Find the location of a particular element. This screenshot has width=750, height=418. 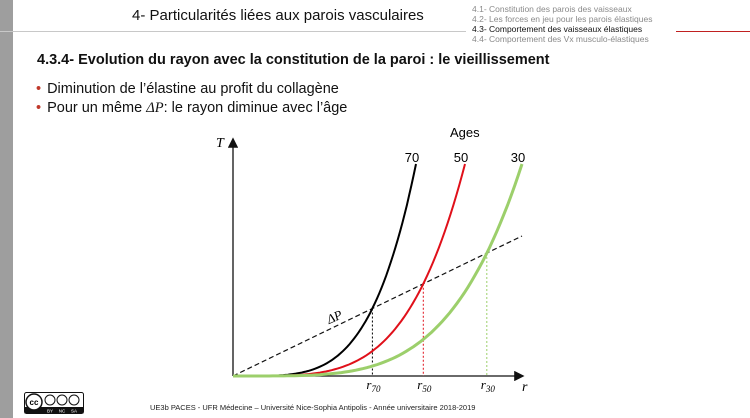

age-label-30: 30 is located at coordinates (518, 157).